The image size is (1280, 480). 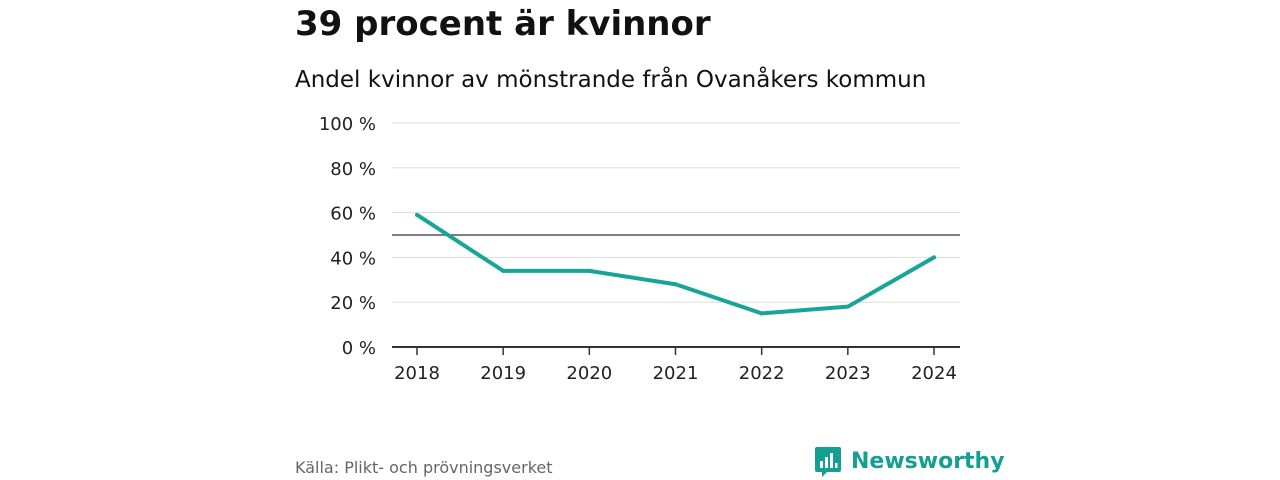 I want to click on y-tick-label: 20 %, so click(x=353, y=303).